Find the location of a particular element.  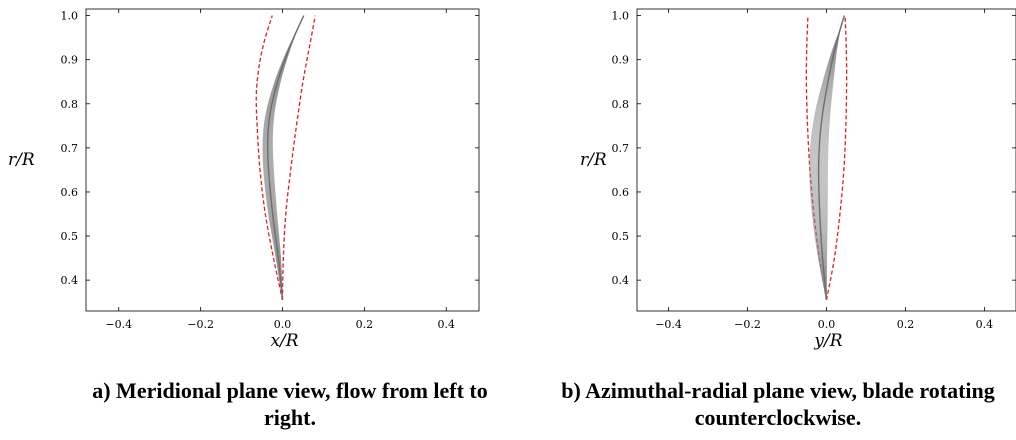

x-axis-label: y/R is located at coordinates (827, 341).